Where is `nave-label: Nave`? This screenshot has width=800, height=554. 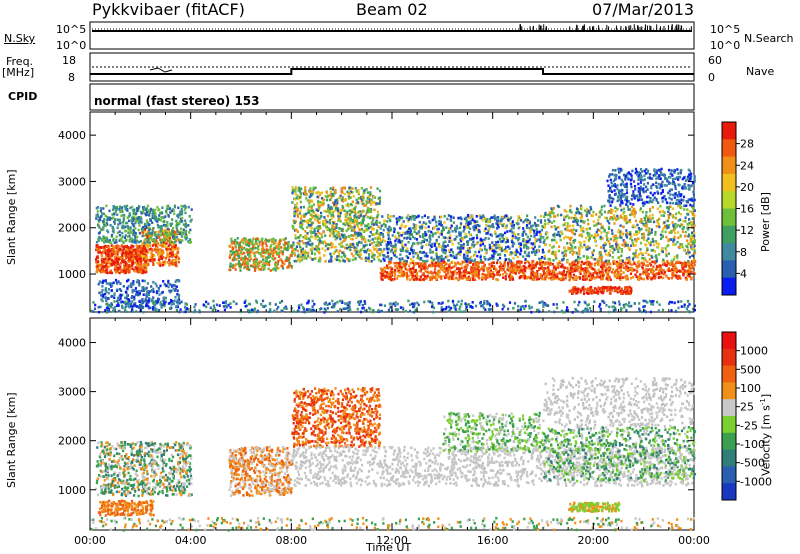 nave-label: Nave is located at coordinates (760, 71).